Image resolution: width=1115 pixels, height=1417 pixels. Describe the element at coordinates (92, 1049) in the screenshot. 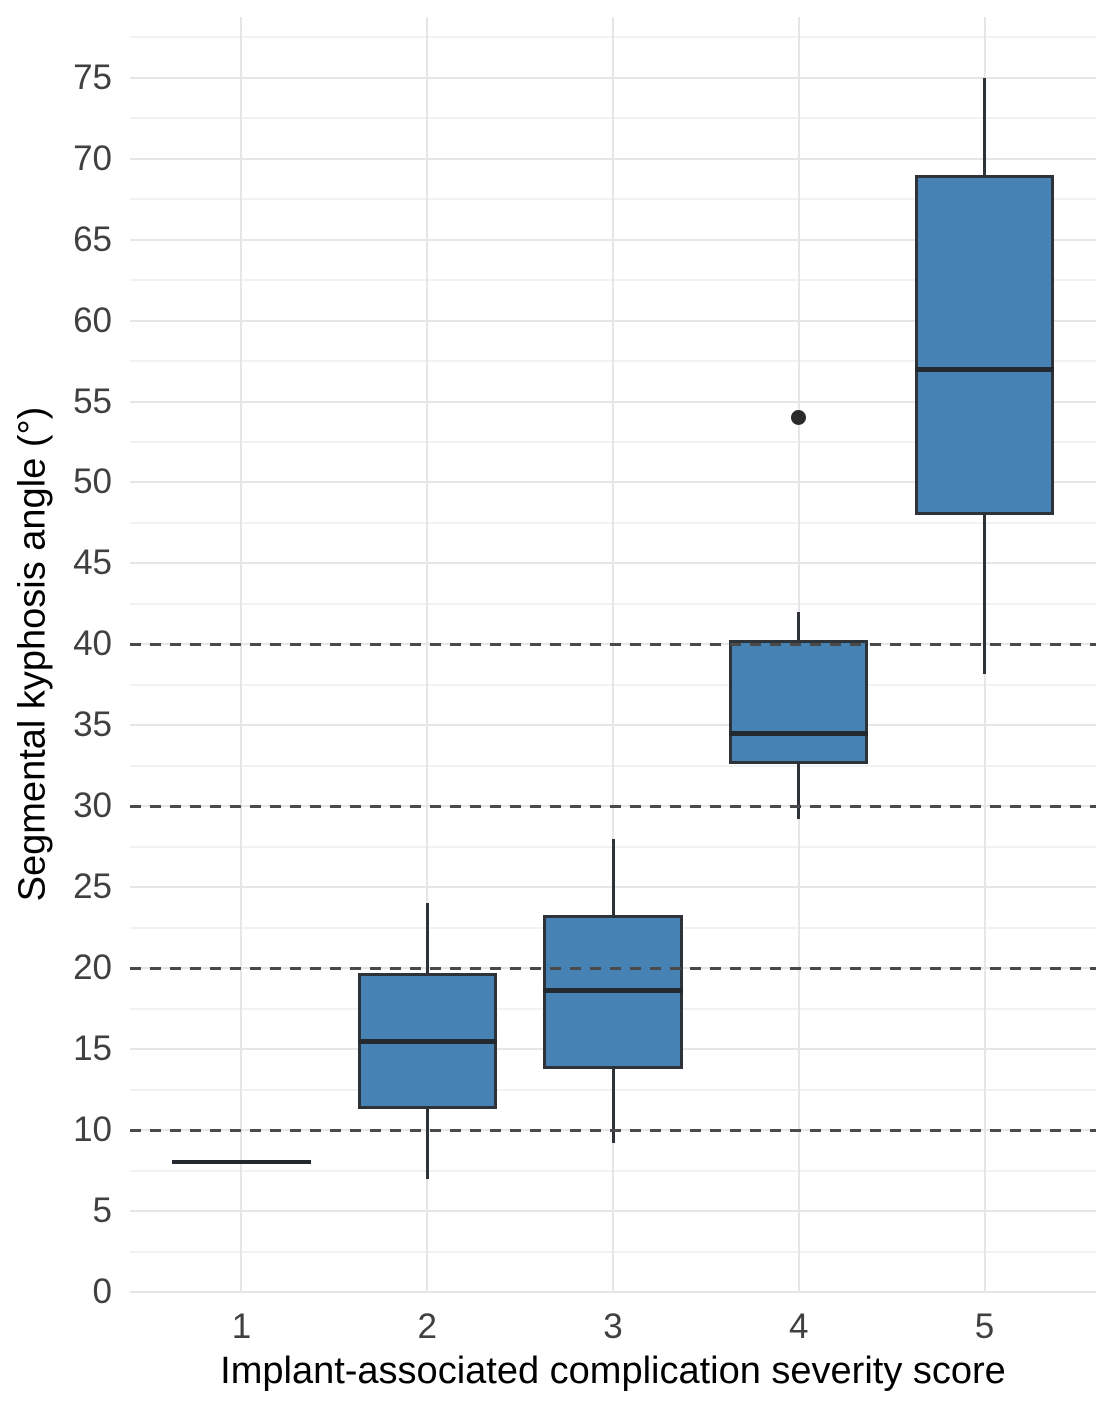

I see `y-tick-label: 15` at that location.